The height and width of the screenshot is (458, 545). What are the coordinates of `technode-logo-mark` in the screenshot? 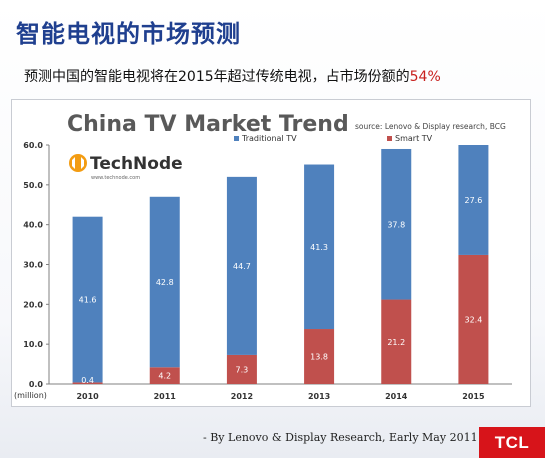 It's located at (78, 163).